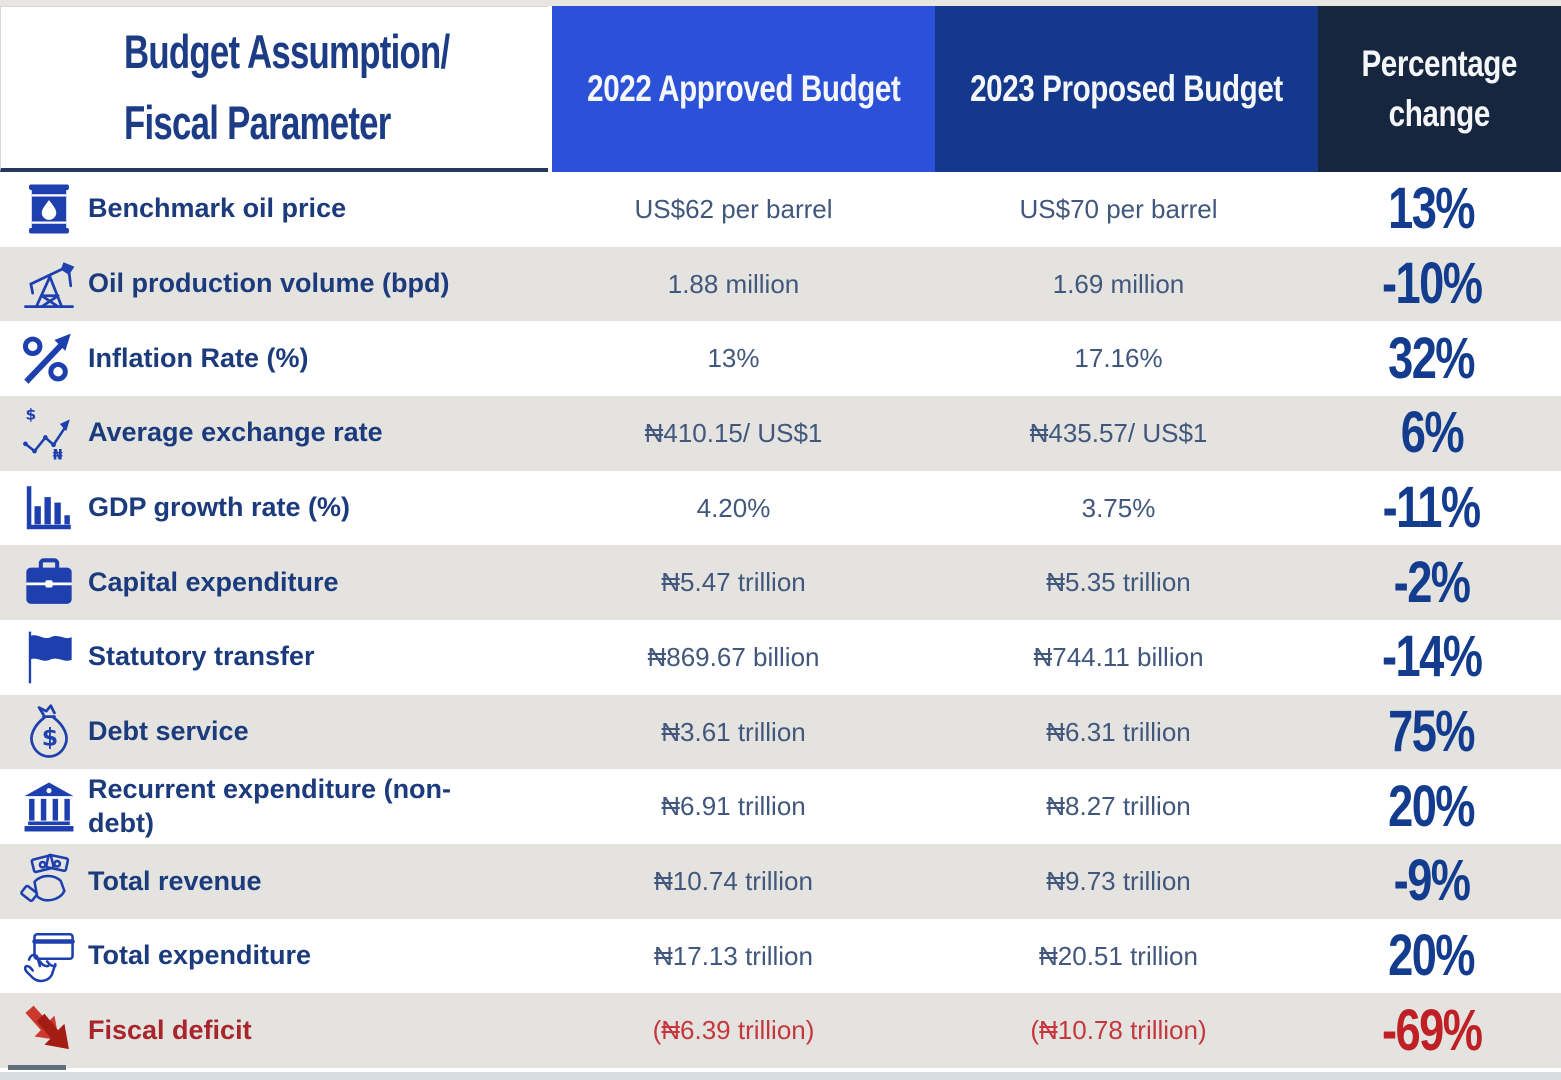 The image size is (1561, 1080). What do you see at coordinates (1118, 1030) in the screenshot?
I see `row-value-2023: (₦10.78 trillion)` at bounding box center [1118, 1030].